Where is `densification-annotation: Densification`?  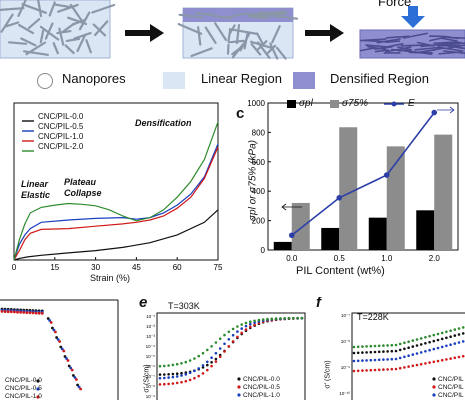 densification-annotation: Densification is located at coordinates (163, 123).